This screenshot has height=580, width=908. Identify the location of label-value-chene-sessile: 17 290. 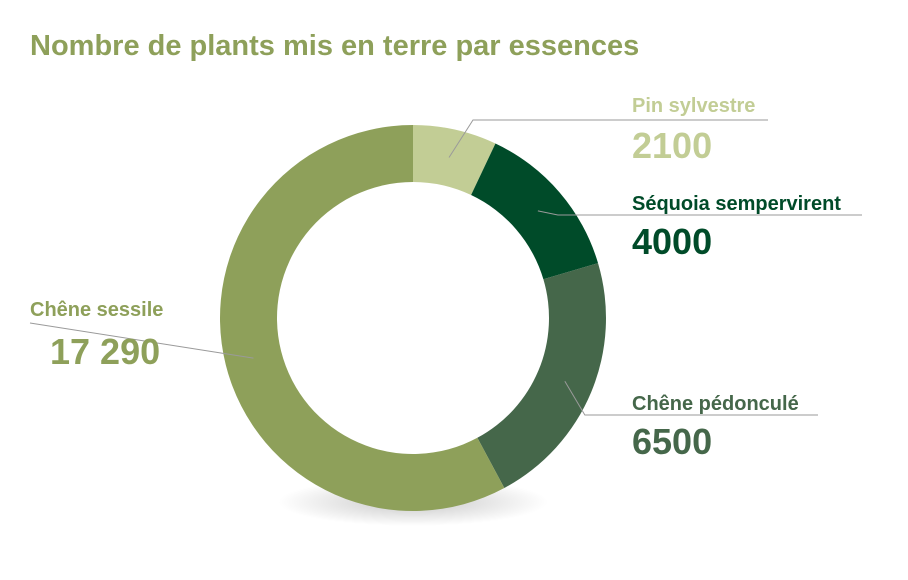
(105, 351).